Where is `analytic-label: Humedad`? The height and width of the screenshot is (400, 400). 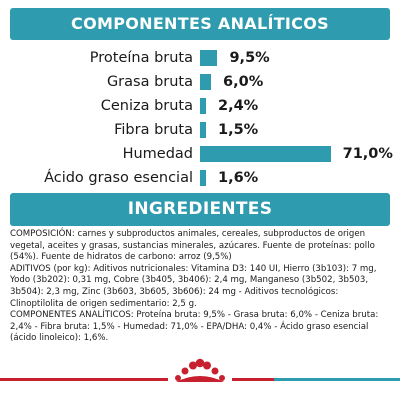 analytic-label: Humedad is located at coordinates (157, 154).